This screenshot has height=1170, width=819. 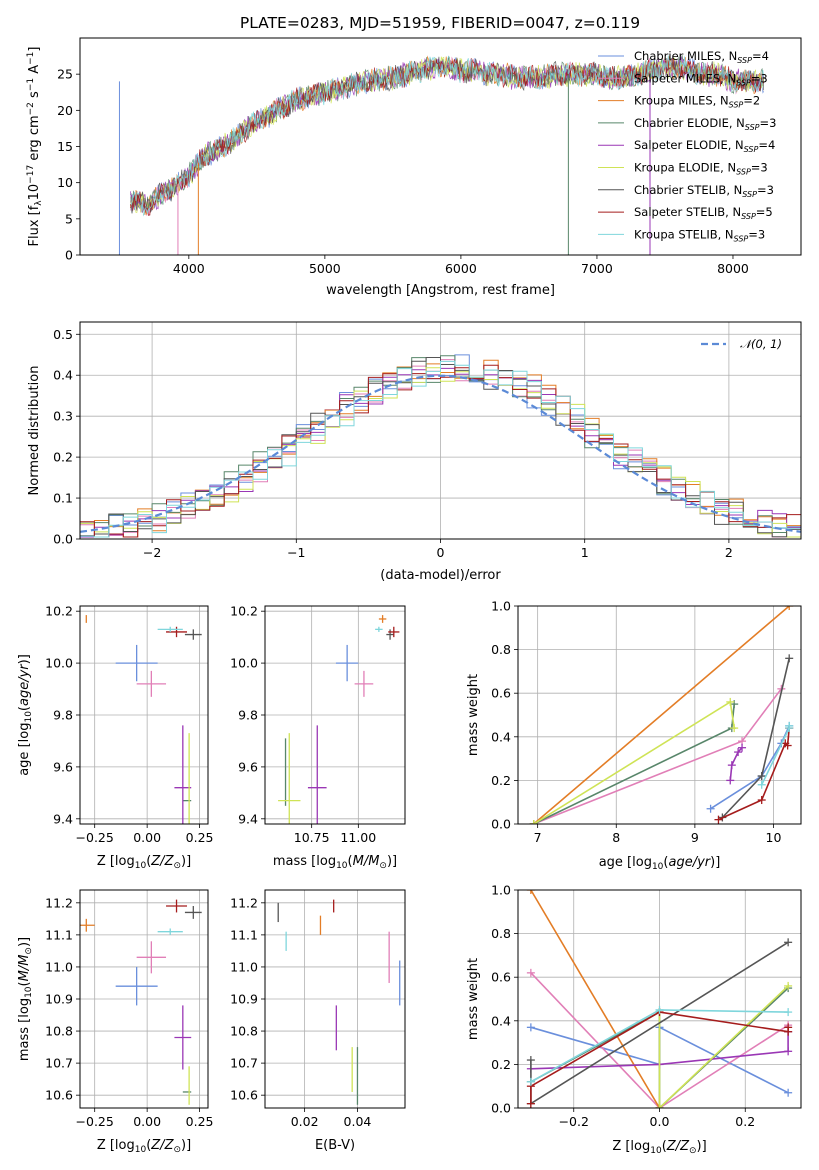 I want to click on legend-label-2: Kroupa MILES, NSSP=2, so click(x=697, y=102).